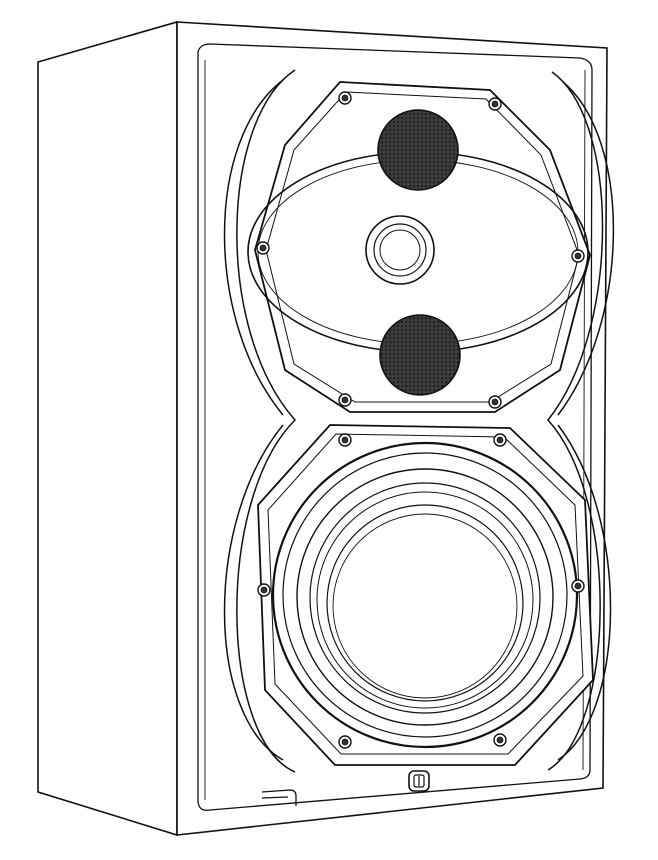  Describe the element at coordinates (279, 797) in the screenshot. I see `bottom-edge-detail` at that location.